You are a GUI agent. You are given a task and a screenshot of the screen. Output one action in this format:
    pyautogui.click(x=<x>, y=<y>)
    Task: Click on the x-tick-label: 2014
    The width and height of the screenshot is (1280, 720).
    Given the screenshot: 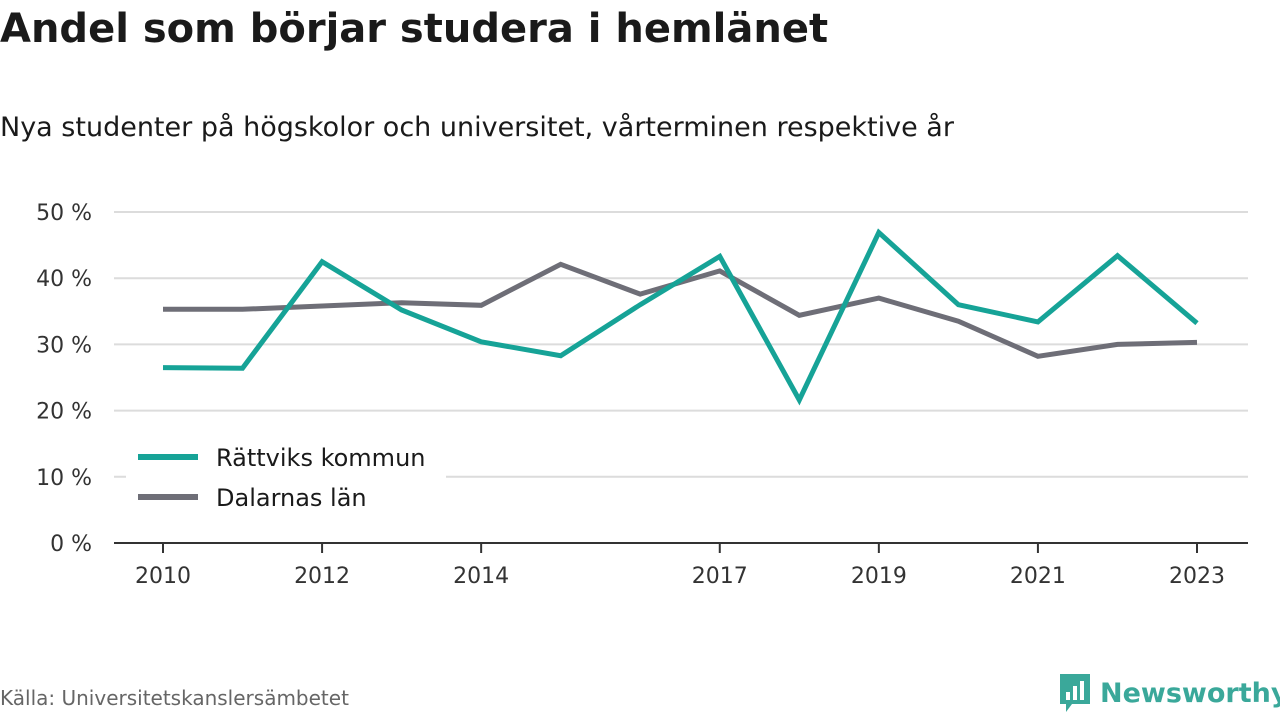 What is the action you would take?
    pyautogui.click(x=481, y=576)
    